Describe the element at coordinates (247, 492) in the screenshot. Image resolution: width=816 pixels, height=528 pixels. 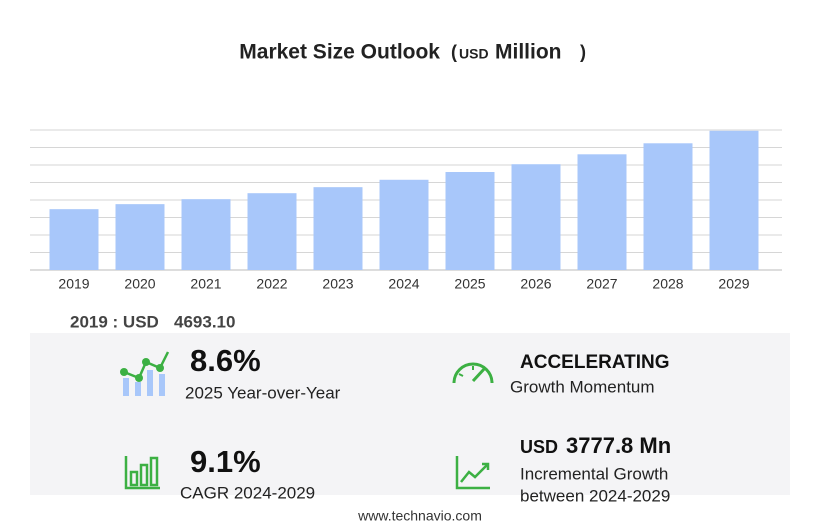
I see `cagr-label: CAGR 2024-2029` at that location.